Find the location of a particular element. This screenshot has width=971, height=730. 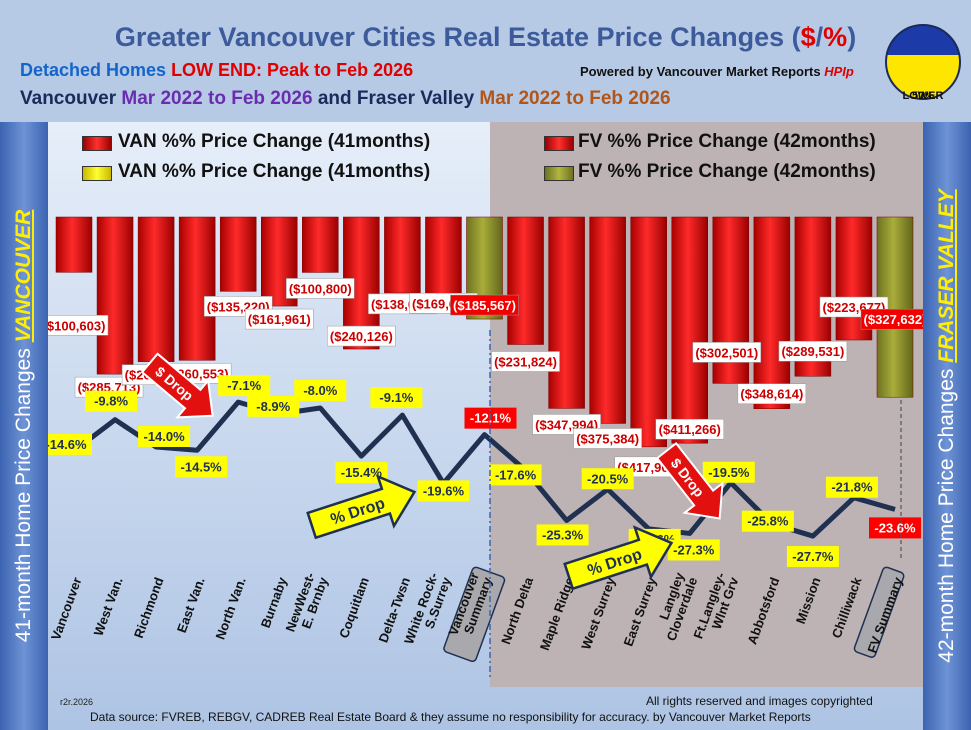

subtitle-fv-period: Mar 2022 to Feb 2026 is located at coordinates (575, 98).